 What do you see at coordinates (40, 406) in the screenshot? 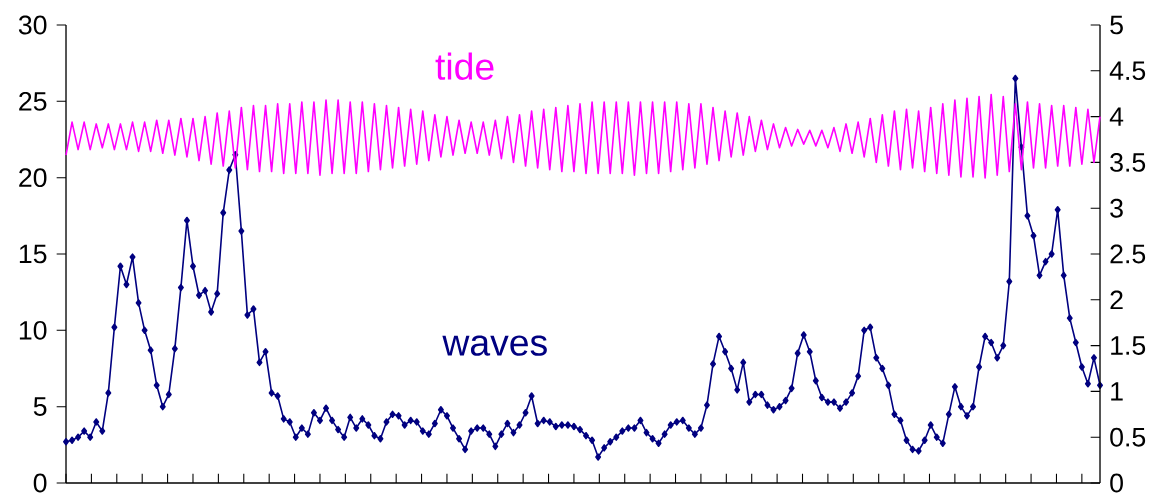
I see `y-tick-label: 5` at bounding box center [40, 406].